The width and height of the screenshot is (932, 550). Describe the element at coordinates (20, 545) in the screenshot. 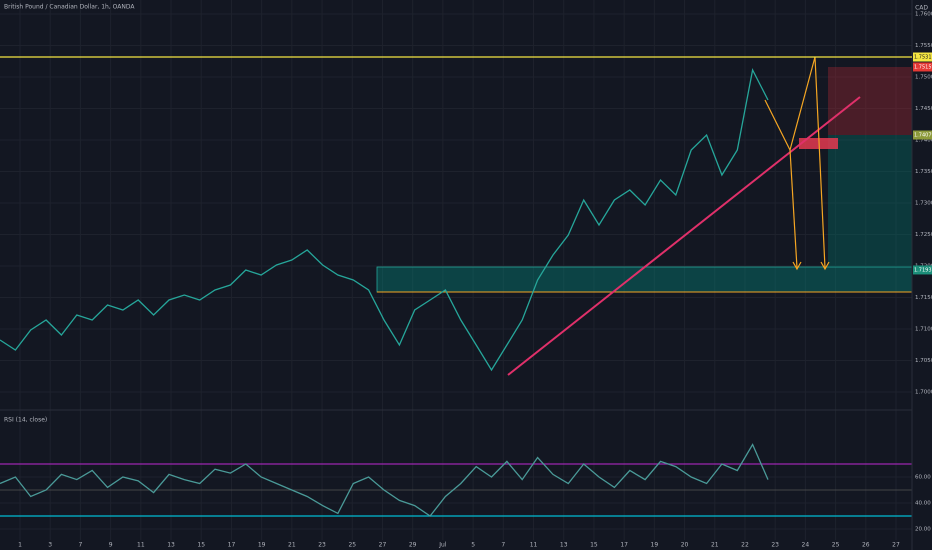

I see `x-tick-label: 1` at that location.